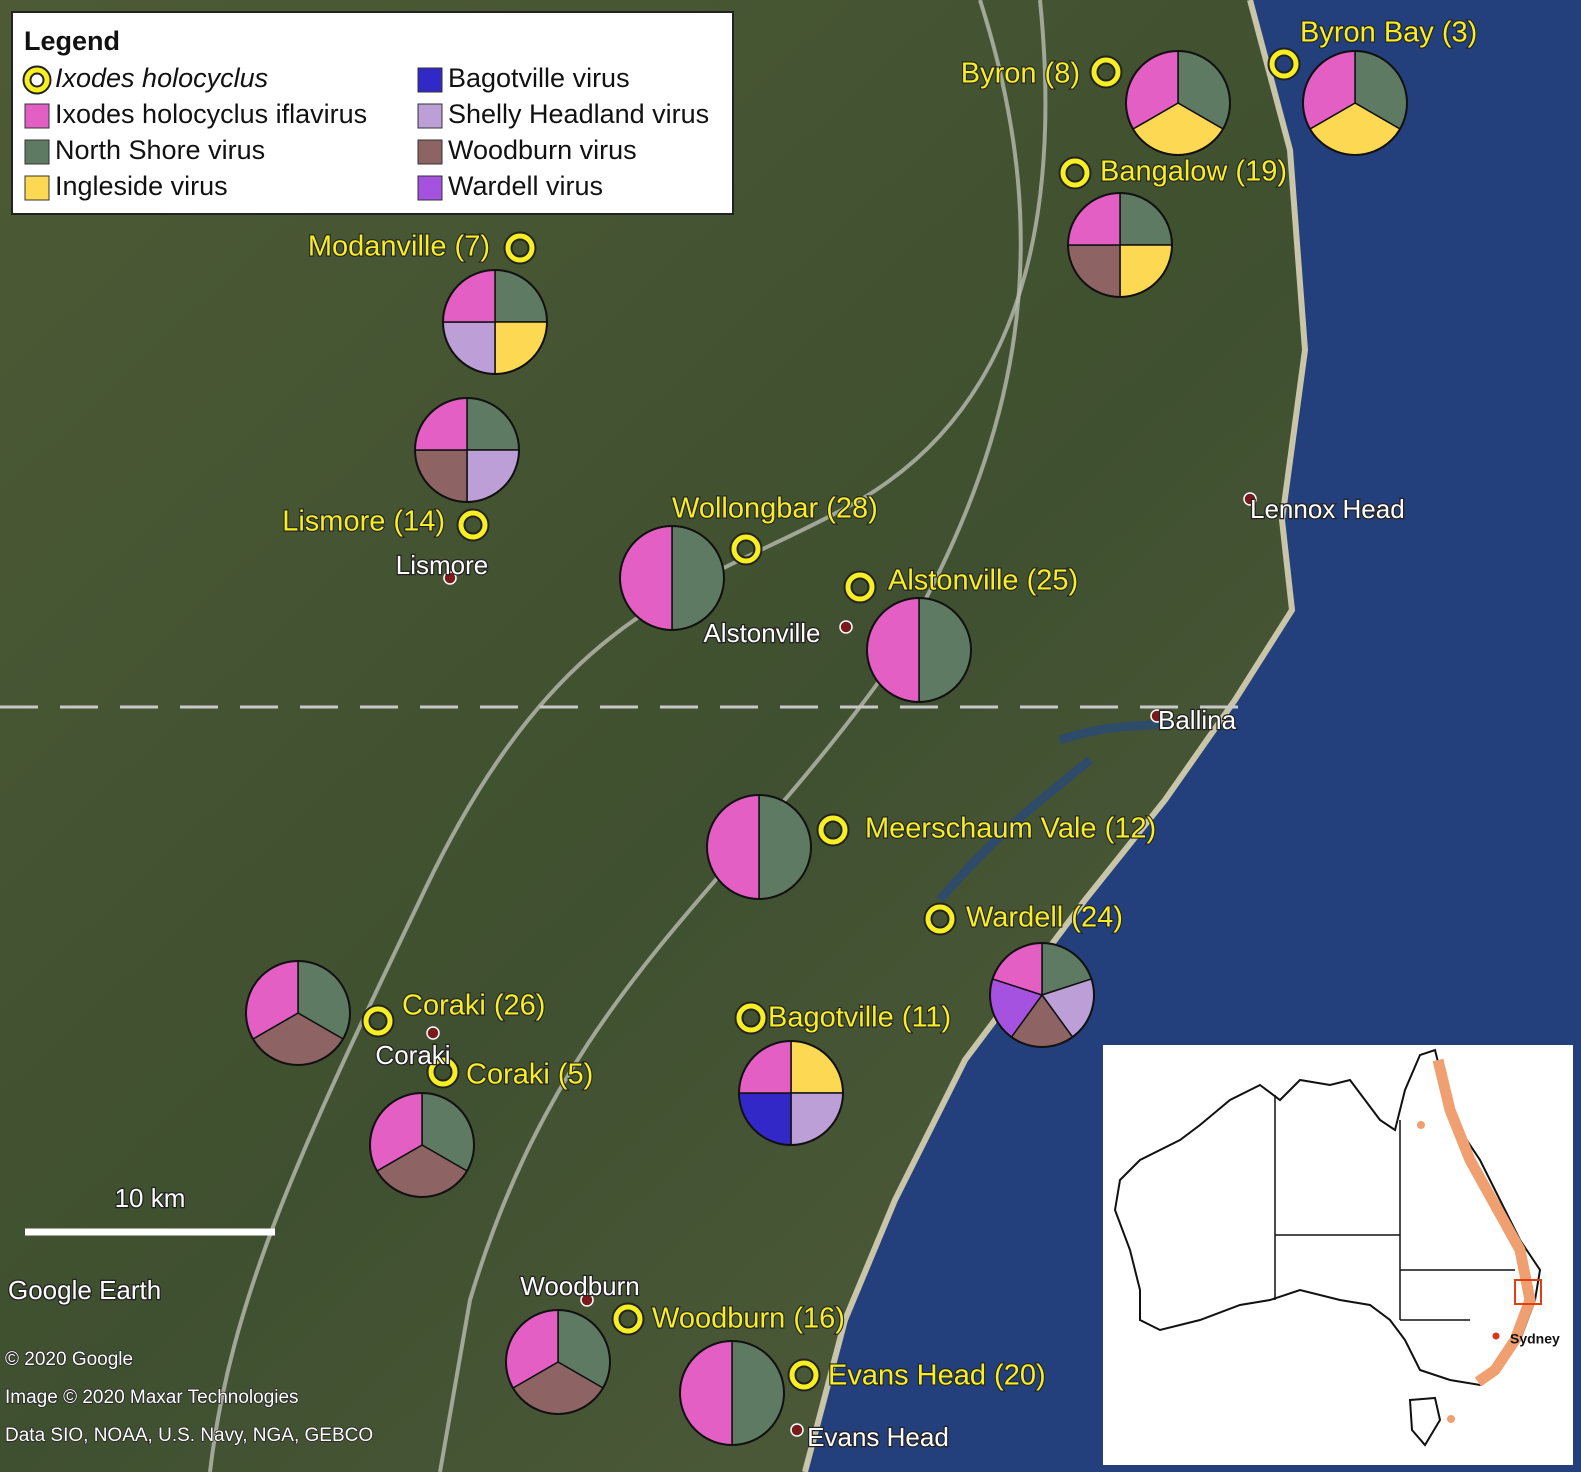 The width and height of the screenshot is (1581, 1472). What do you see at coordinates (1528, 1292) in the screenshot?
I see `study-area-box` at bounding box center [1528, 1292].